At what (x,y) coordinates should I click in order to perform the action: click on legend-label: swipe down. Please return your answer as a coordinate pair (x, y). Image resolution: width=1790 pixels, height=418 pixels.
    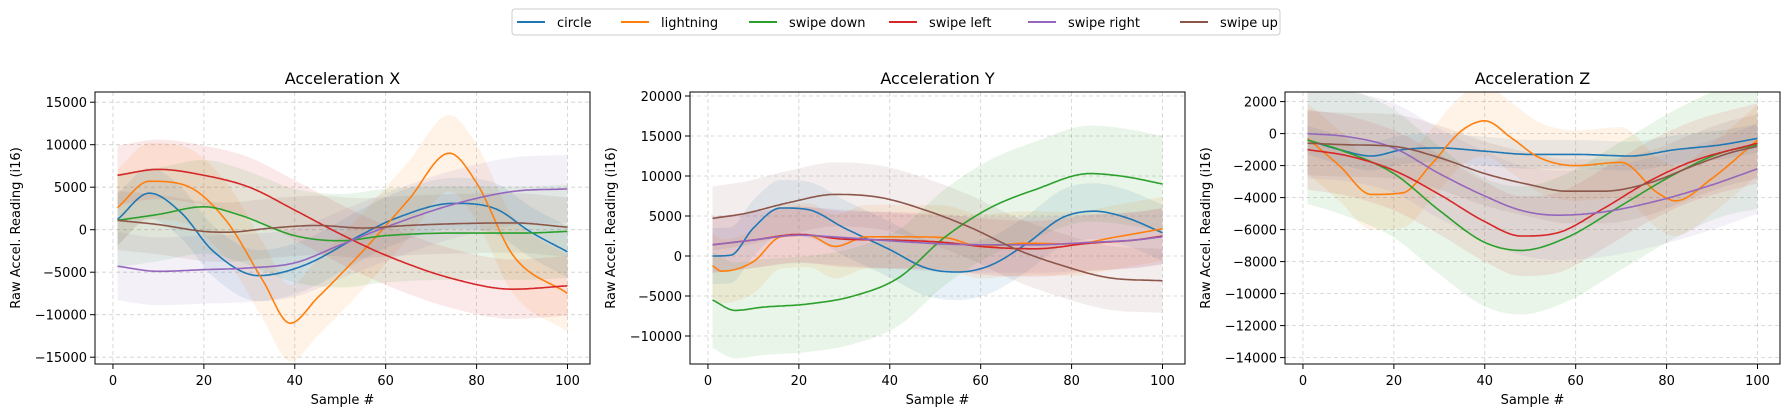
    Looking at the image, I should click on (827, 23).